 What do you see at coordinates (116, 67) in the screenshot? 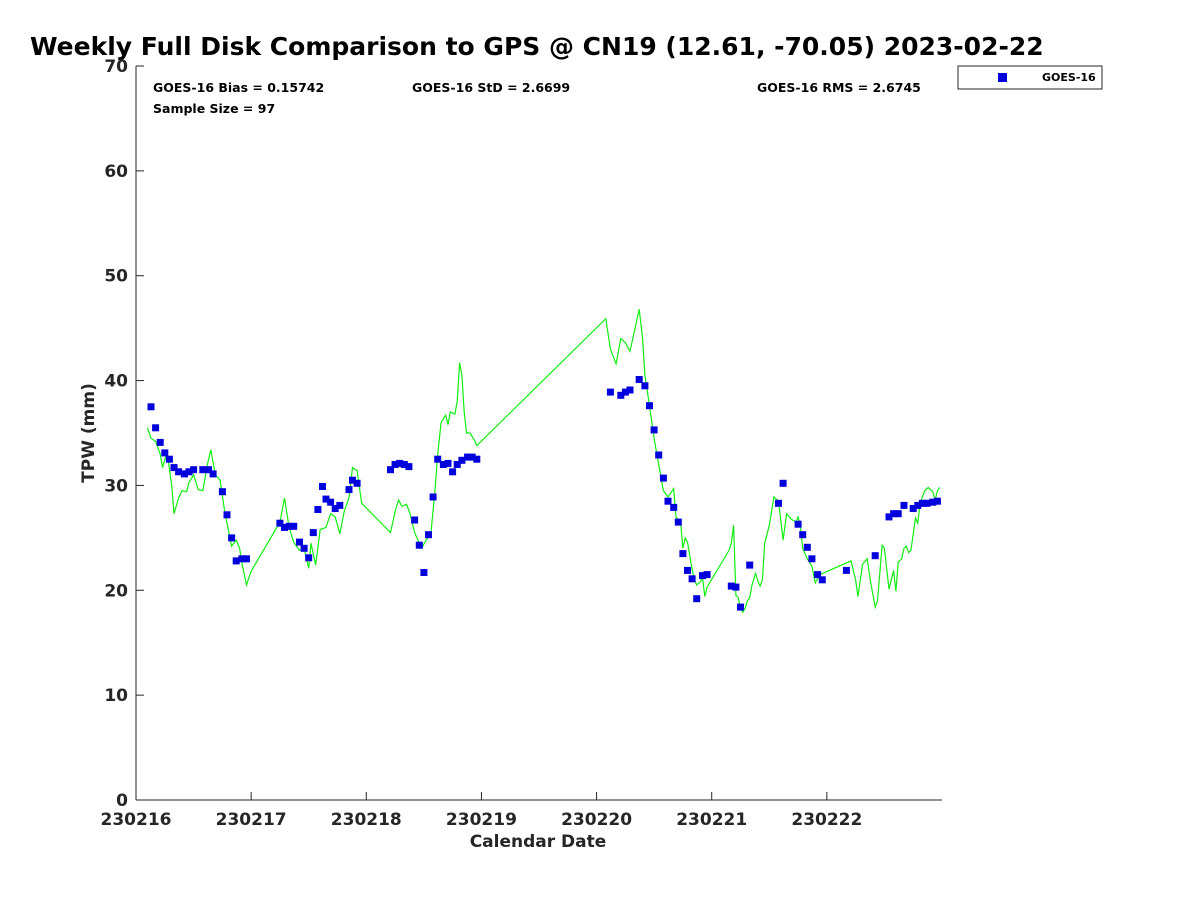
I see `y-tick-label: 70` at bounding box center [116, 67].